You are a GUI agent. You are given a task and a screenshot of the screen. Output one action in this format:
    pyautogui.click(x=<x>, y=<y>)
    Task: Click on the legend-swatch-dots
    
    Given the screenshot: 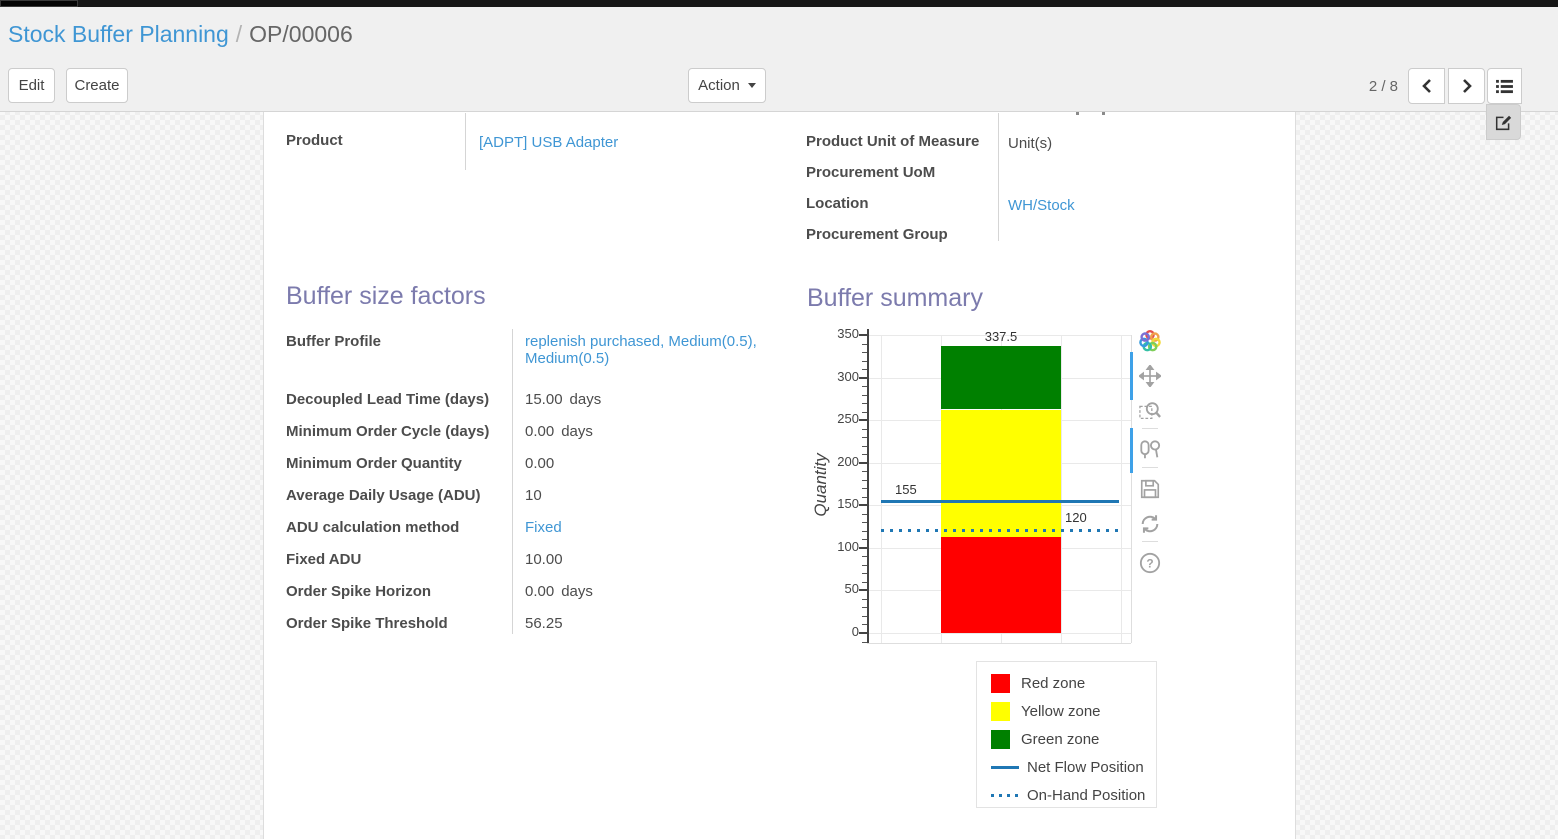 What is the action you would take?
    pyautogui.click(x=1006, y=795)
    